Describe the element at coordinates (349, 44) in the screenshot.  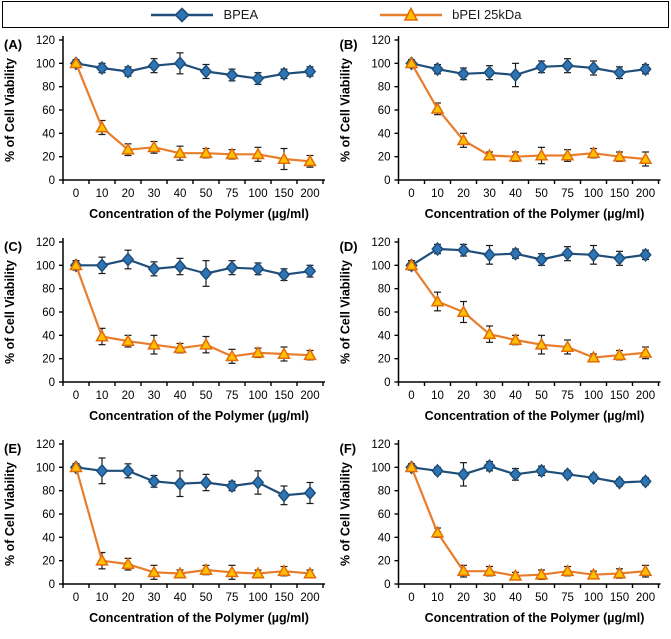
I see `panel-label: (B)` at that location.